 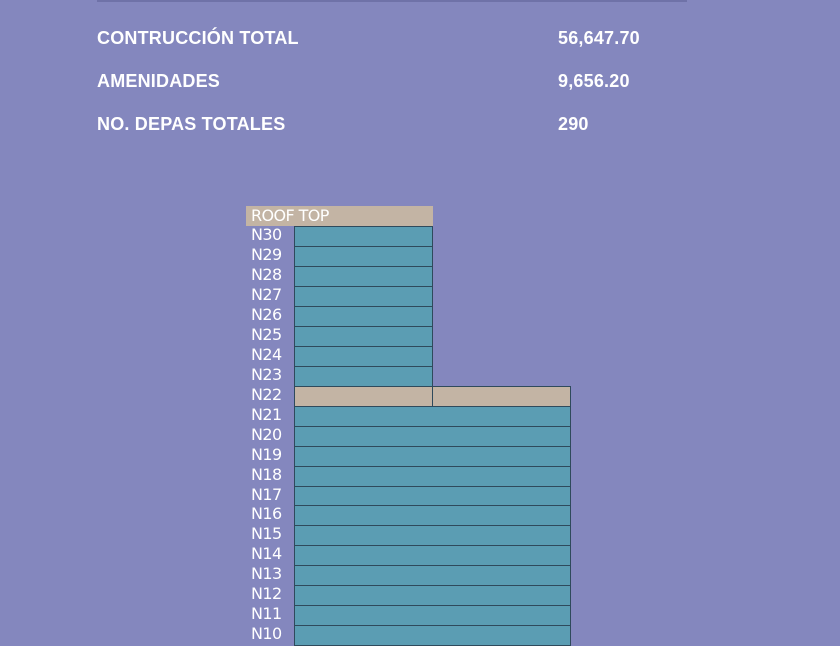 I want to click on floor-label-n23: N23, so click(x=266, y=374).